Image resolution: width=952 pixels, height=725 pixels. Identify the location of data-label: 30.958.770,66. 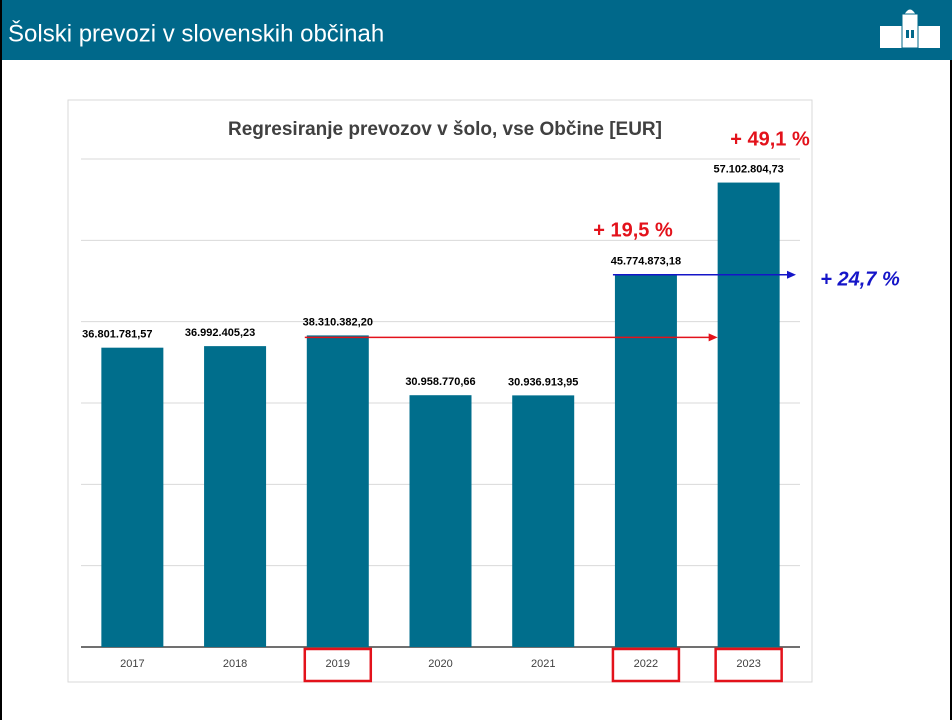
(440, 382).